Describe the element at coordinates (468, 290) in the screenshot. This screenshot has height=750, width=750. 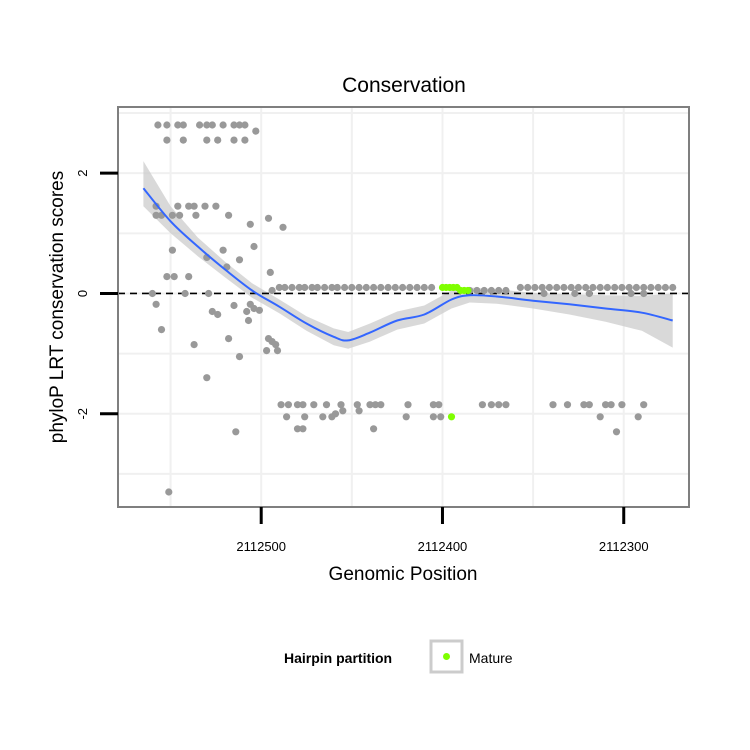
I see `data-point-mature` at that location.